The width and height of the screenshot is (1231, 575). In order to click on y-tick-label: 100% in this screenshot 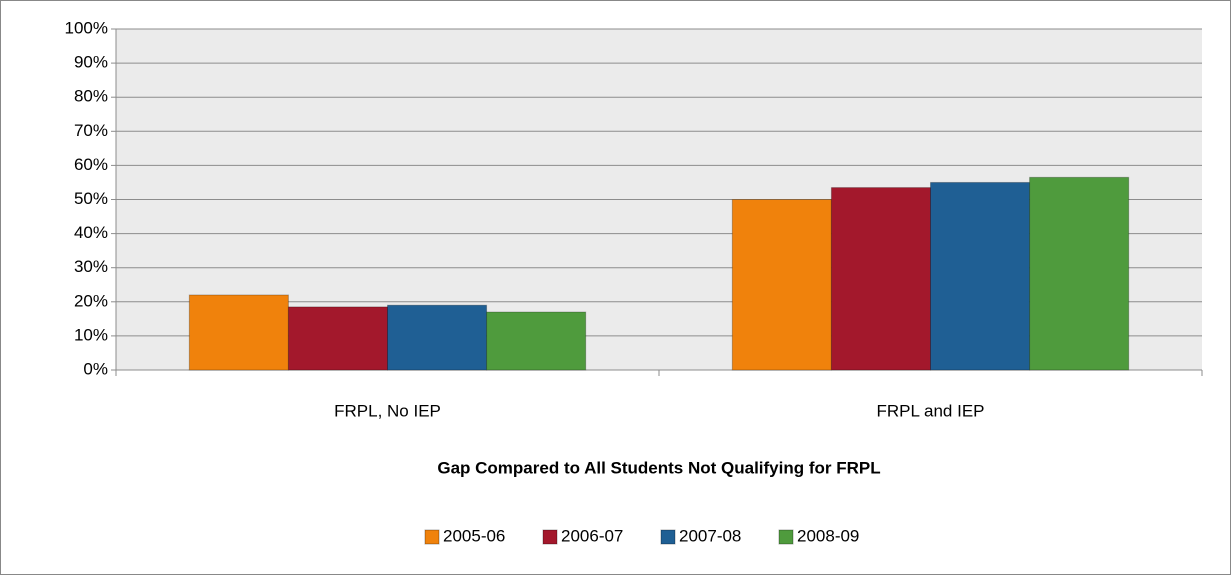, I will do `click(86, 27)`.